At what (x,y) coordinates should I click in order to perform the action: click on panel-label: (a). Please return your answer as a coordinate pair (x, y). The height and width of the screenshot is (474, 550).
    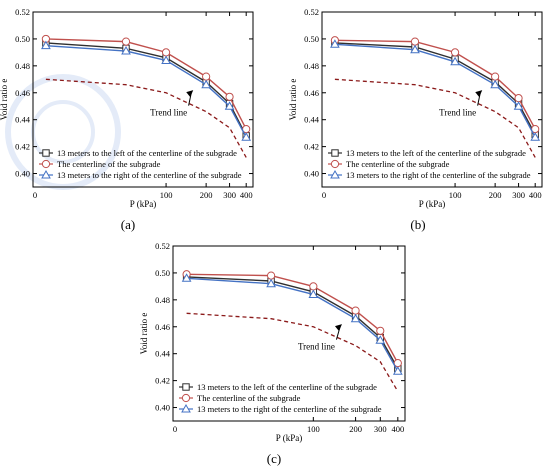
    Looking at the image, I should click on (128, 224).